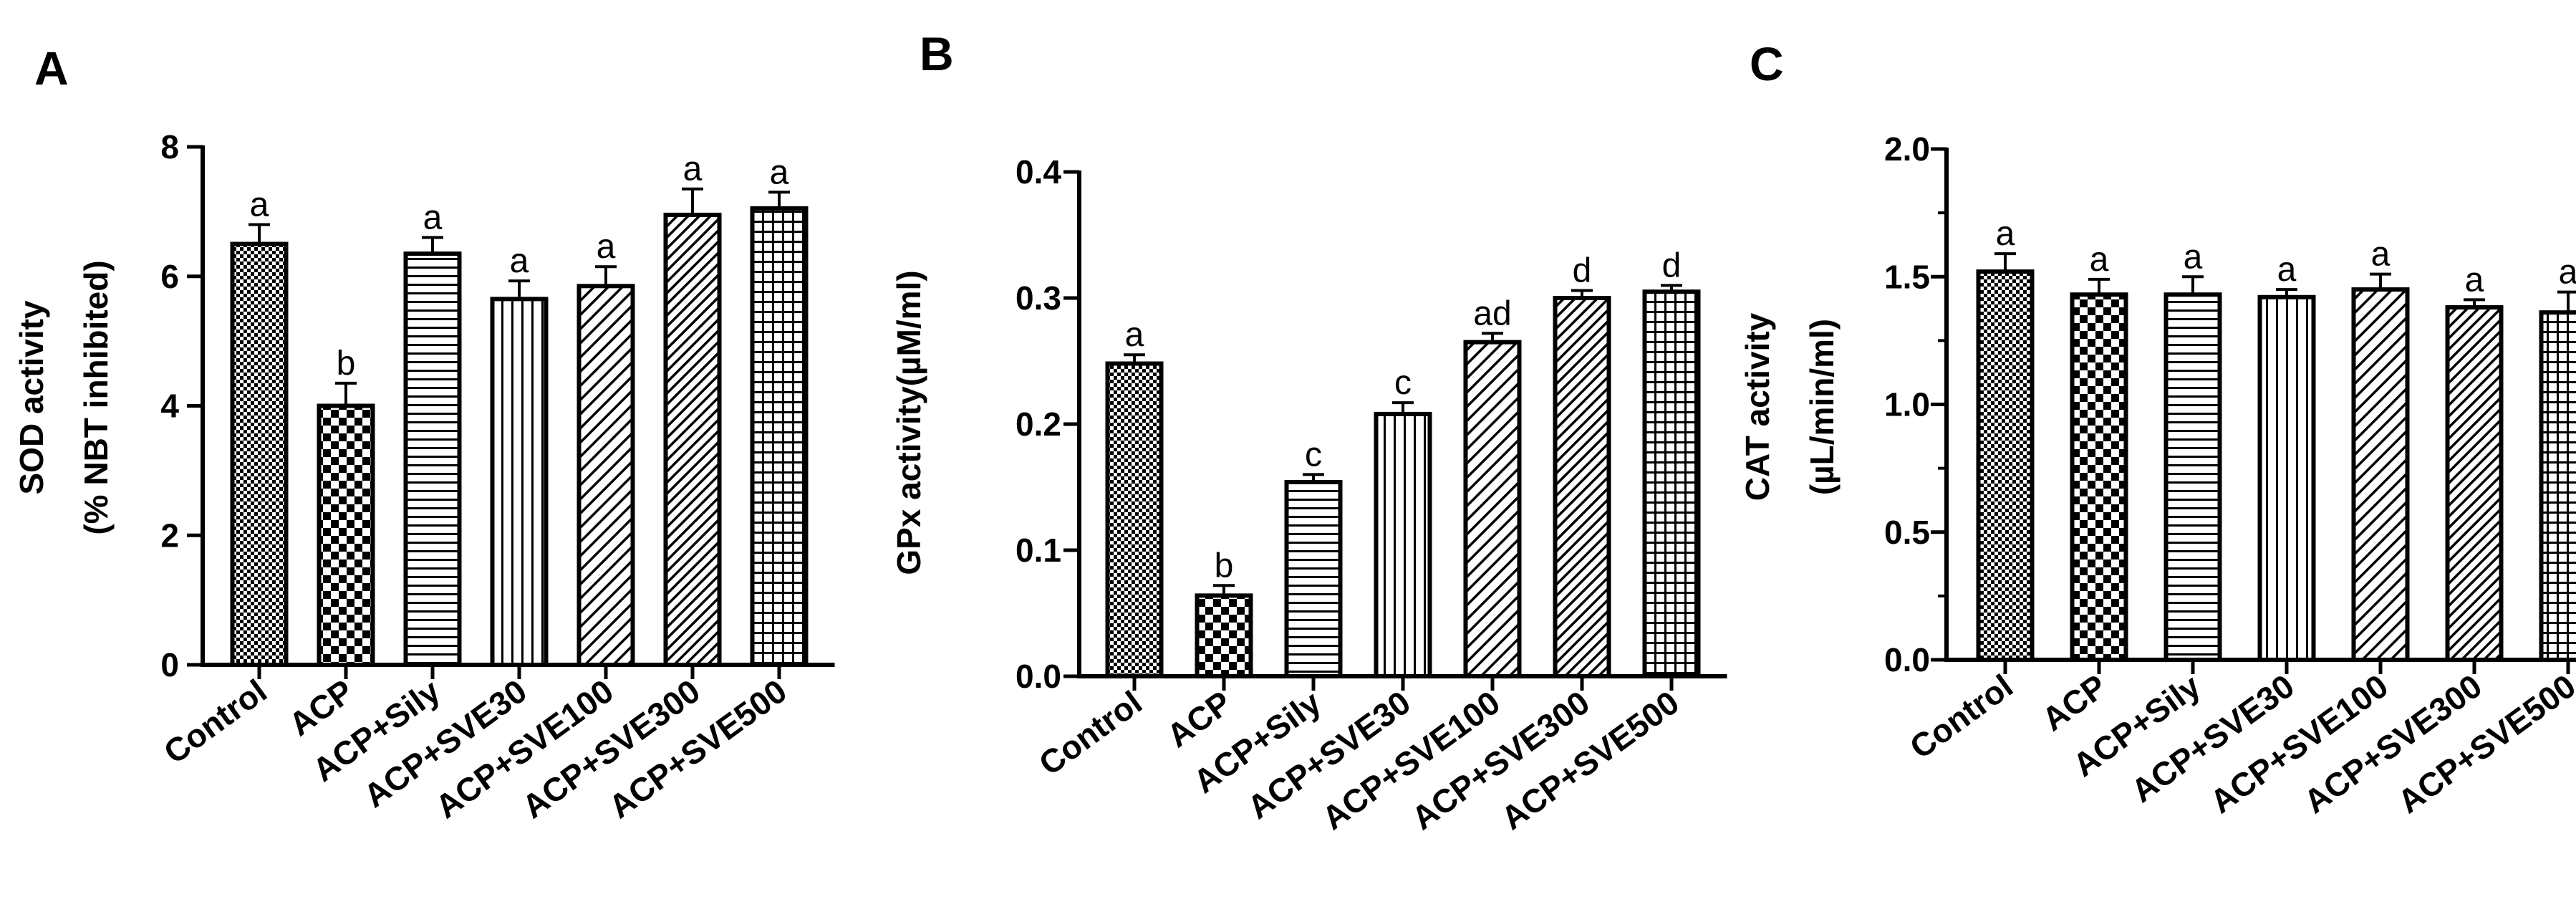 Image resolution: width=2576 pixels, height=922 pixels. What do you see at coordinates (1038, 298) in the screenshot?
I see `y-tick-label: 0.3` at bounding box center [1038, 298].